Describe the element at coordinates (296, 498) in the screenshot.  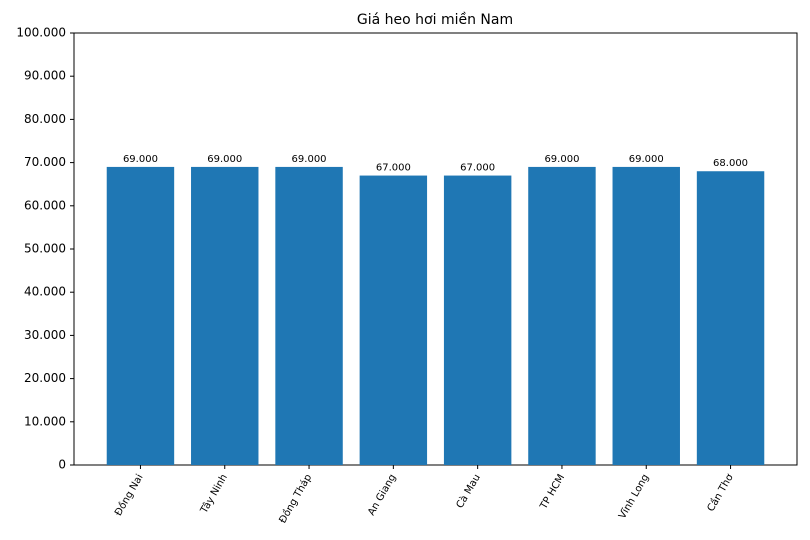
I see `x-tick-label: Đồng Tháp` at that location.